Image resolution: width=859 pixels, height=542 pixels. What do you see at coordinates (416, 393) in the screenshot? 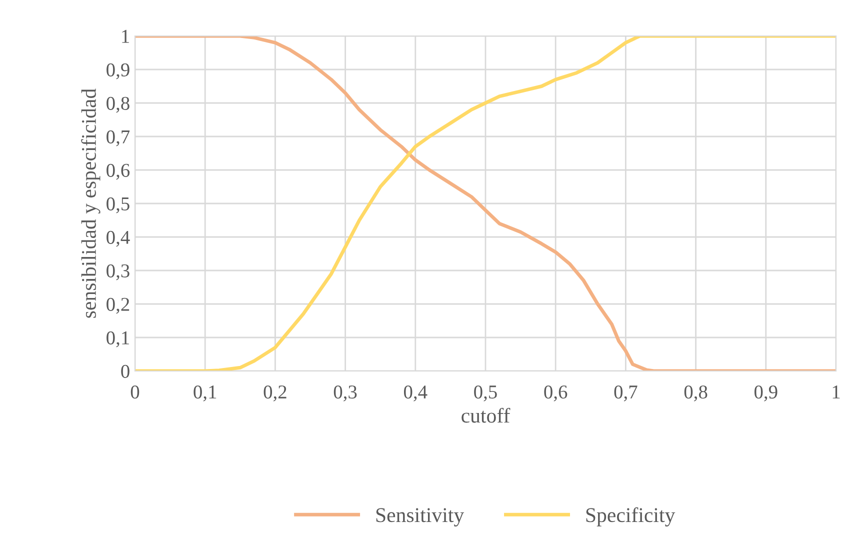
I see `x-tick-label: 0,4` at bounding box center [416, 393].